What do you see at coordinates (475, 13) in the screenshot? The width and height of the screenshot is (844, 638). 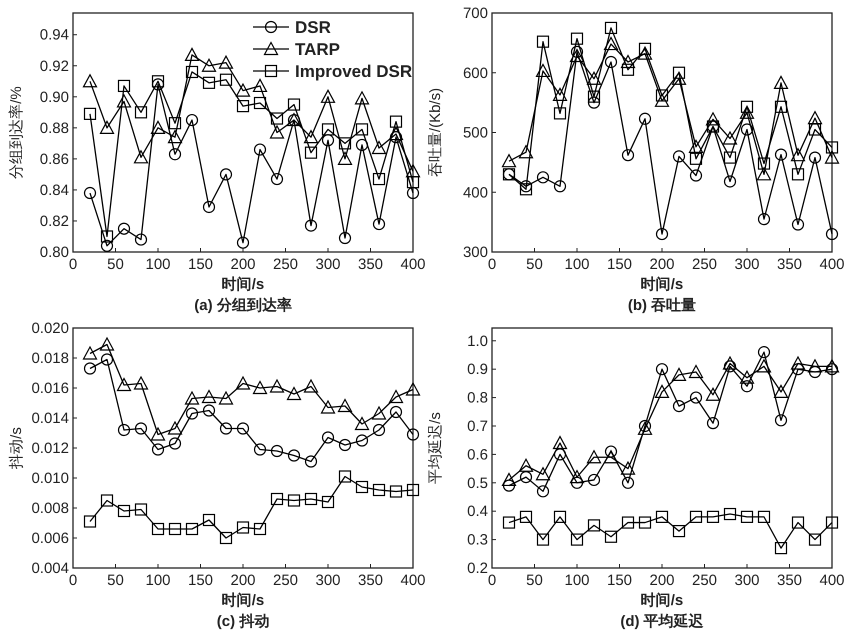 I see `y-tick-label: 700` at bounding box center [475, 13].